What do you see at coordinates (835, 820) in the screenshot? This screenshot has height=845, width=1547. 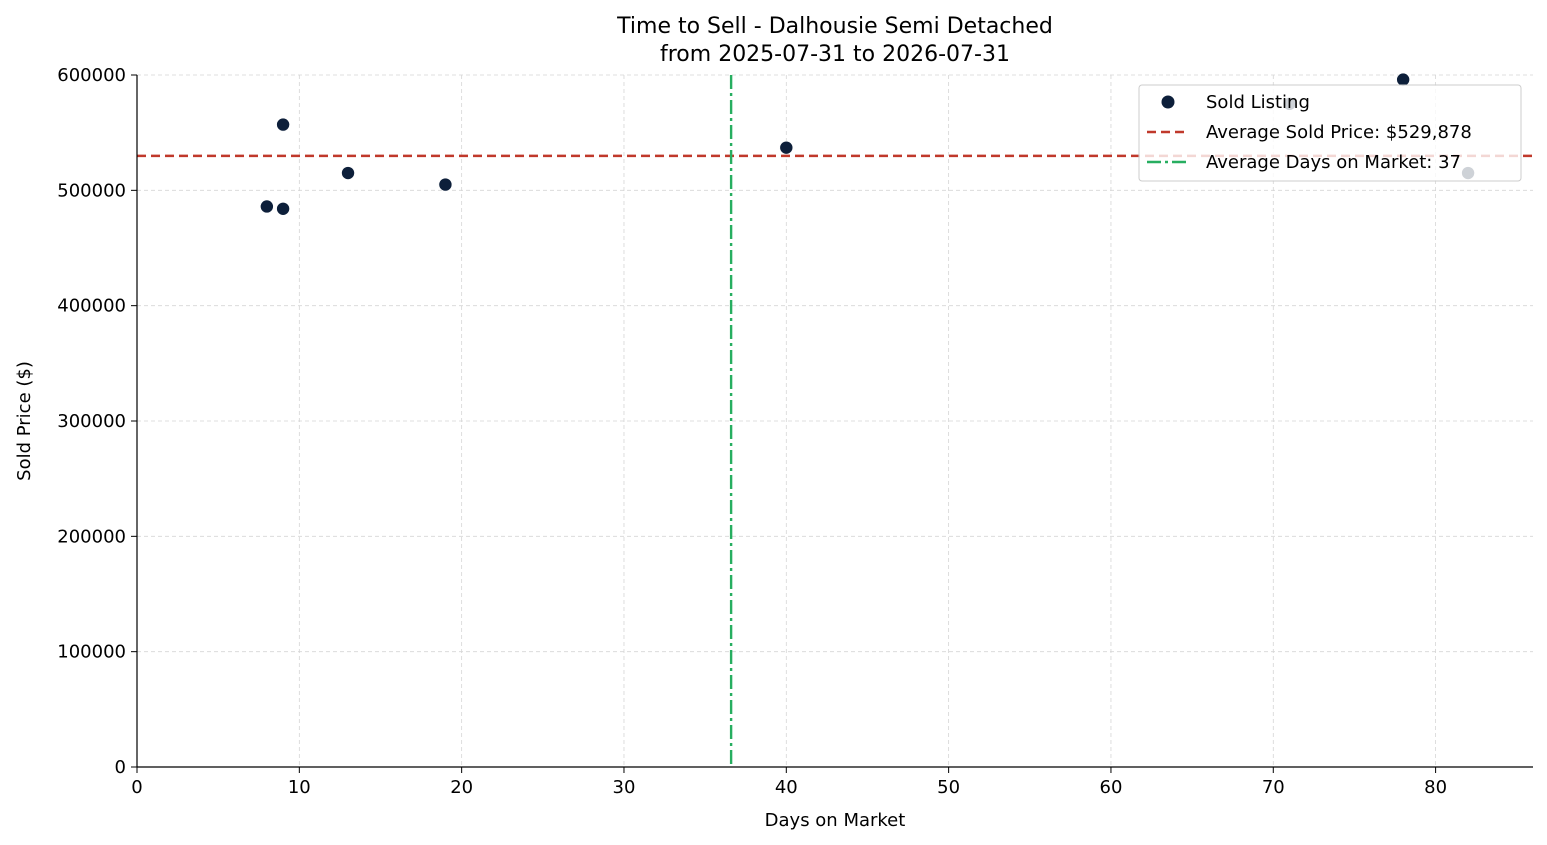 I see `x-axis-title: Days on Market` at bounding box center [835, 820].